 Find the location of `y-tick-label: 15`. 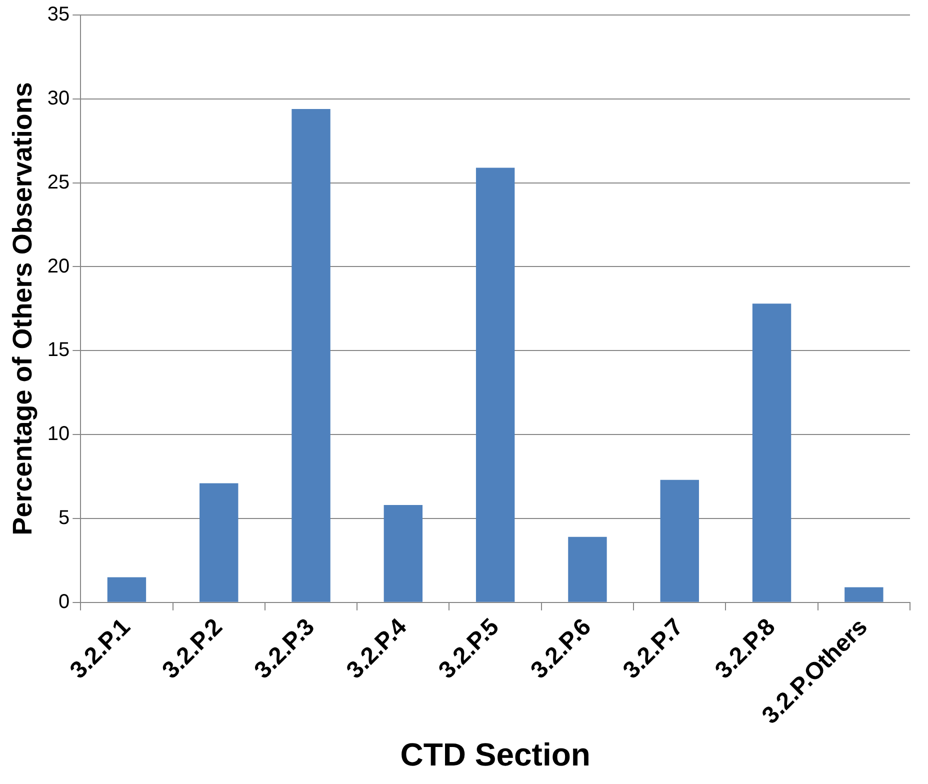

y-tick-label: 15 is located at coordinates (58, 350).